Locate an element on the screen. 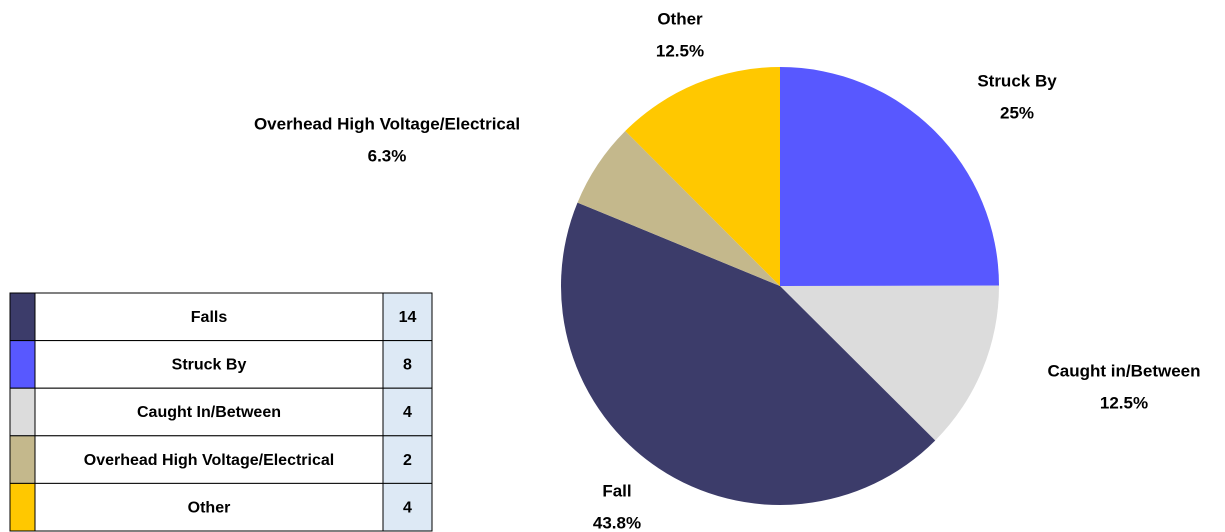 This screenshot has width=1225, height=532. row-name: Falls is located at coordinates (209, 317).